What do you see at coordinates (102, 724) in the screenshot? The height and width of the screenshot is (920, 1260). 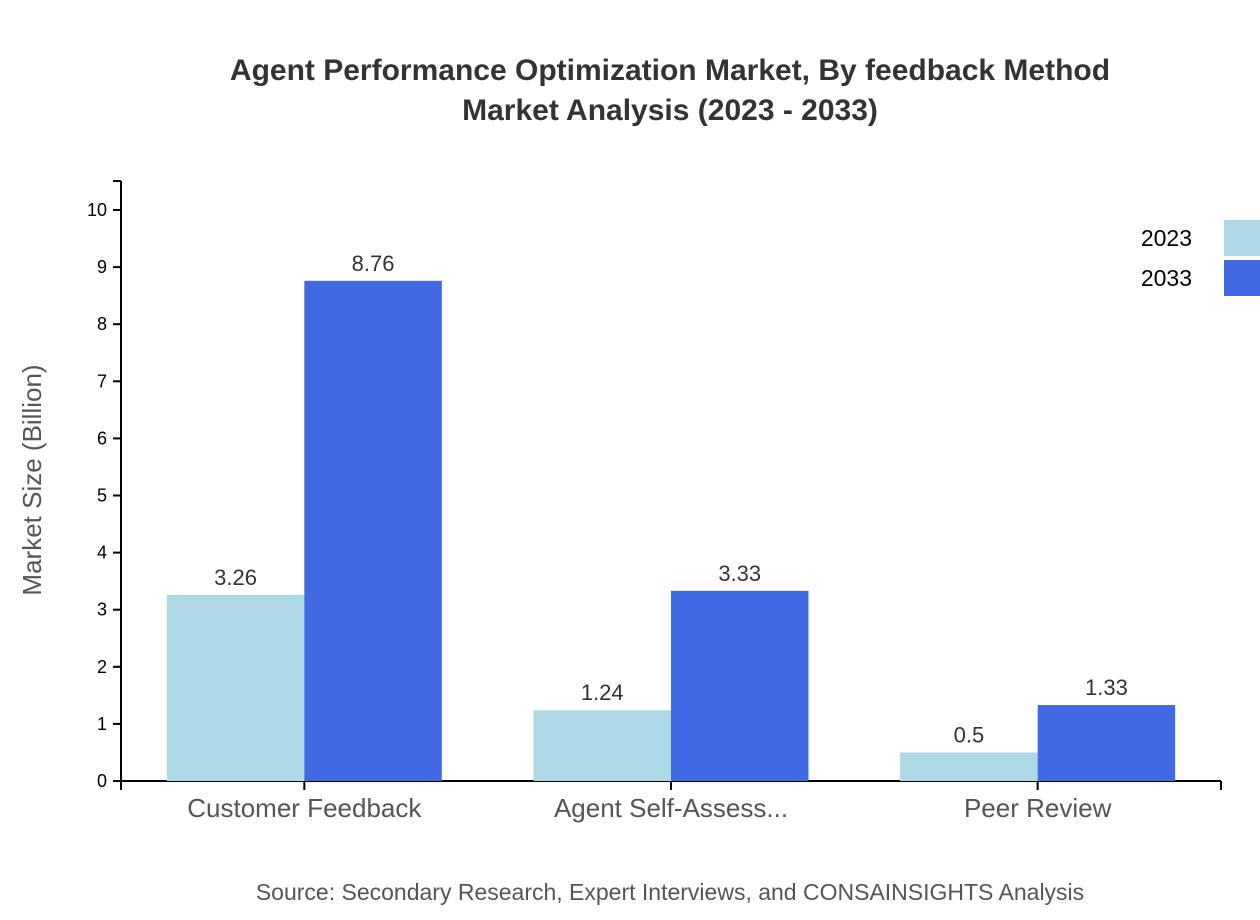 I see `y-tick-label: 1` at bounding box center [102, 724].